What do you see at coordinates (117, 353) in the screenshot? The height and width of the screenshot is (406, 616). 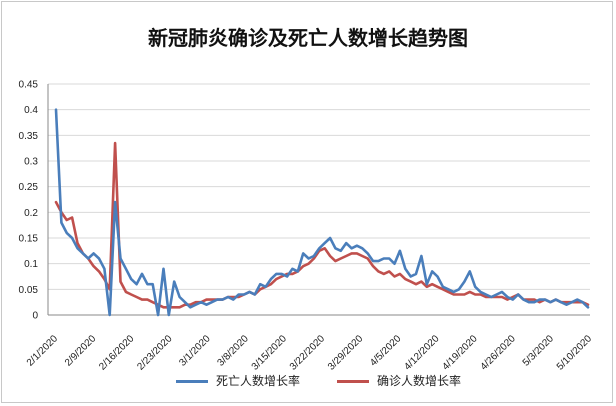 I see `x-tick-label: 2/16/2020` at bounding box center [117, 353].